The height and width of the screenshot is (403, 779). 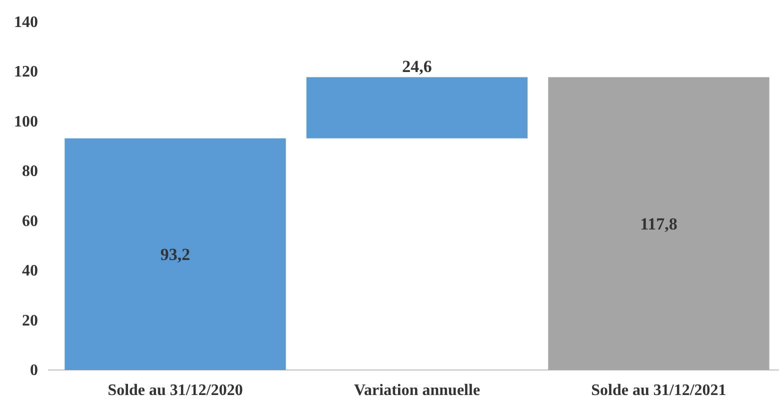 What do you see at coordinates (30, 321) in the screenshot?
I see `y-tick-label: 20` at bounding box center [30, 321].